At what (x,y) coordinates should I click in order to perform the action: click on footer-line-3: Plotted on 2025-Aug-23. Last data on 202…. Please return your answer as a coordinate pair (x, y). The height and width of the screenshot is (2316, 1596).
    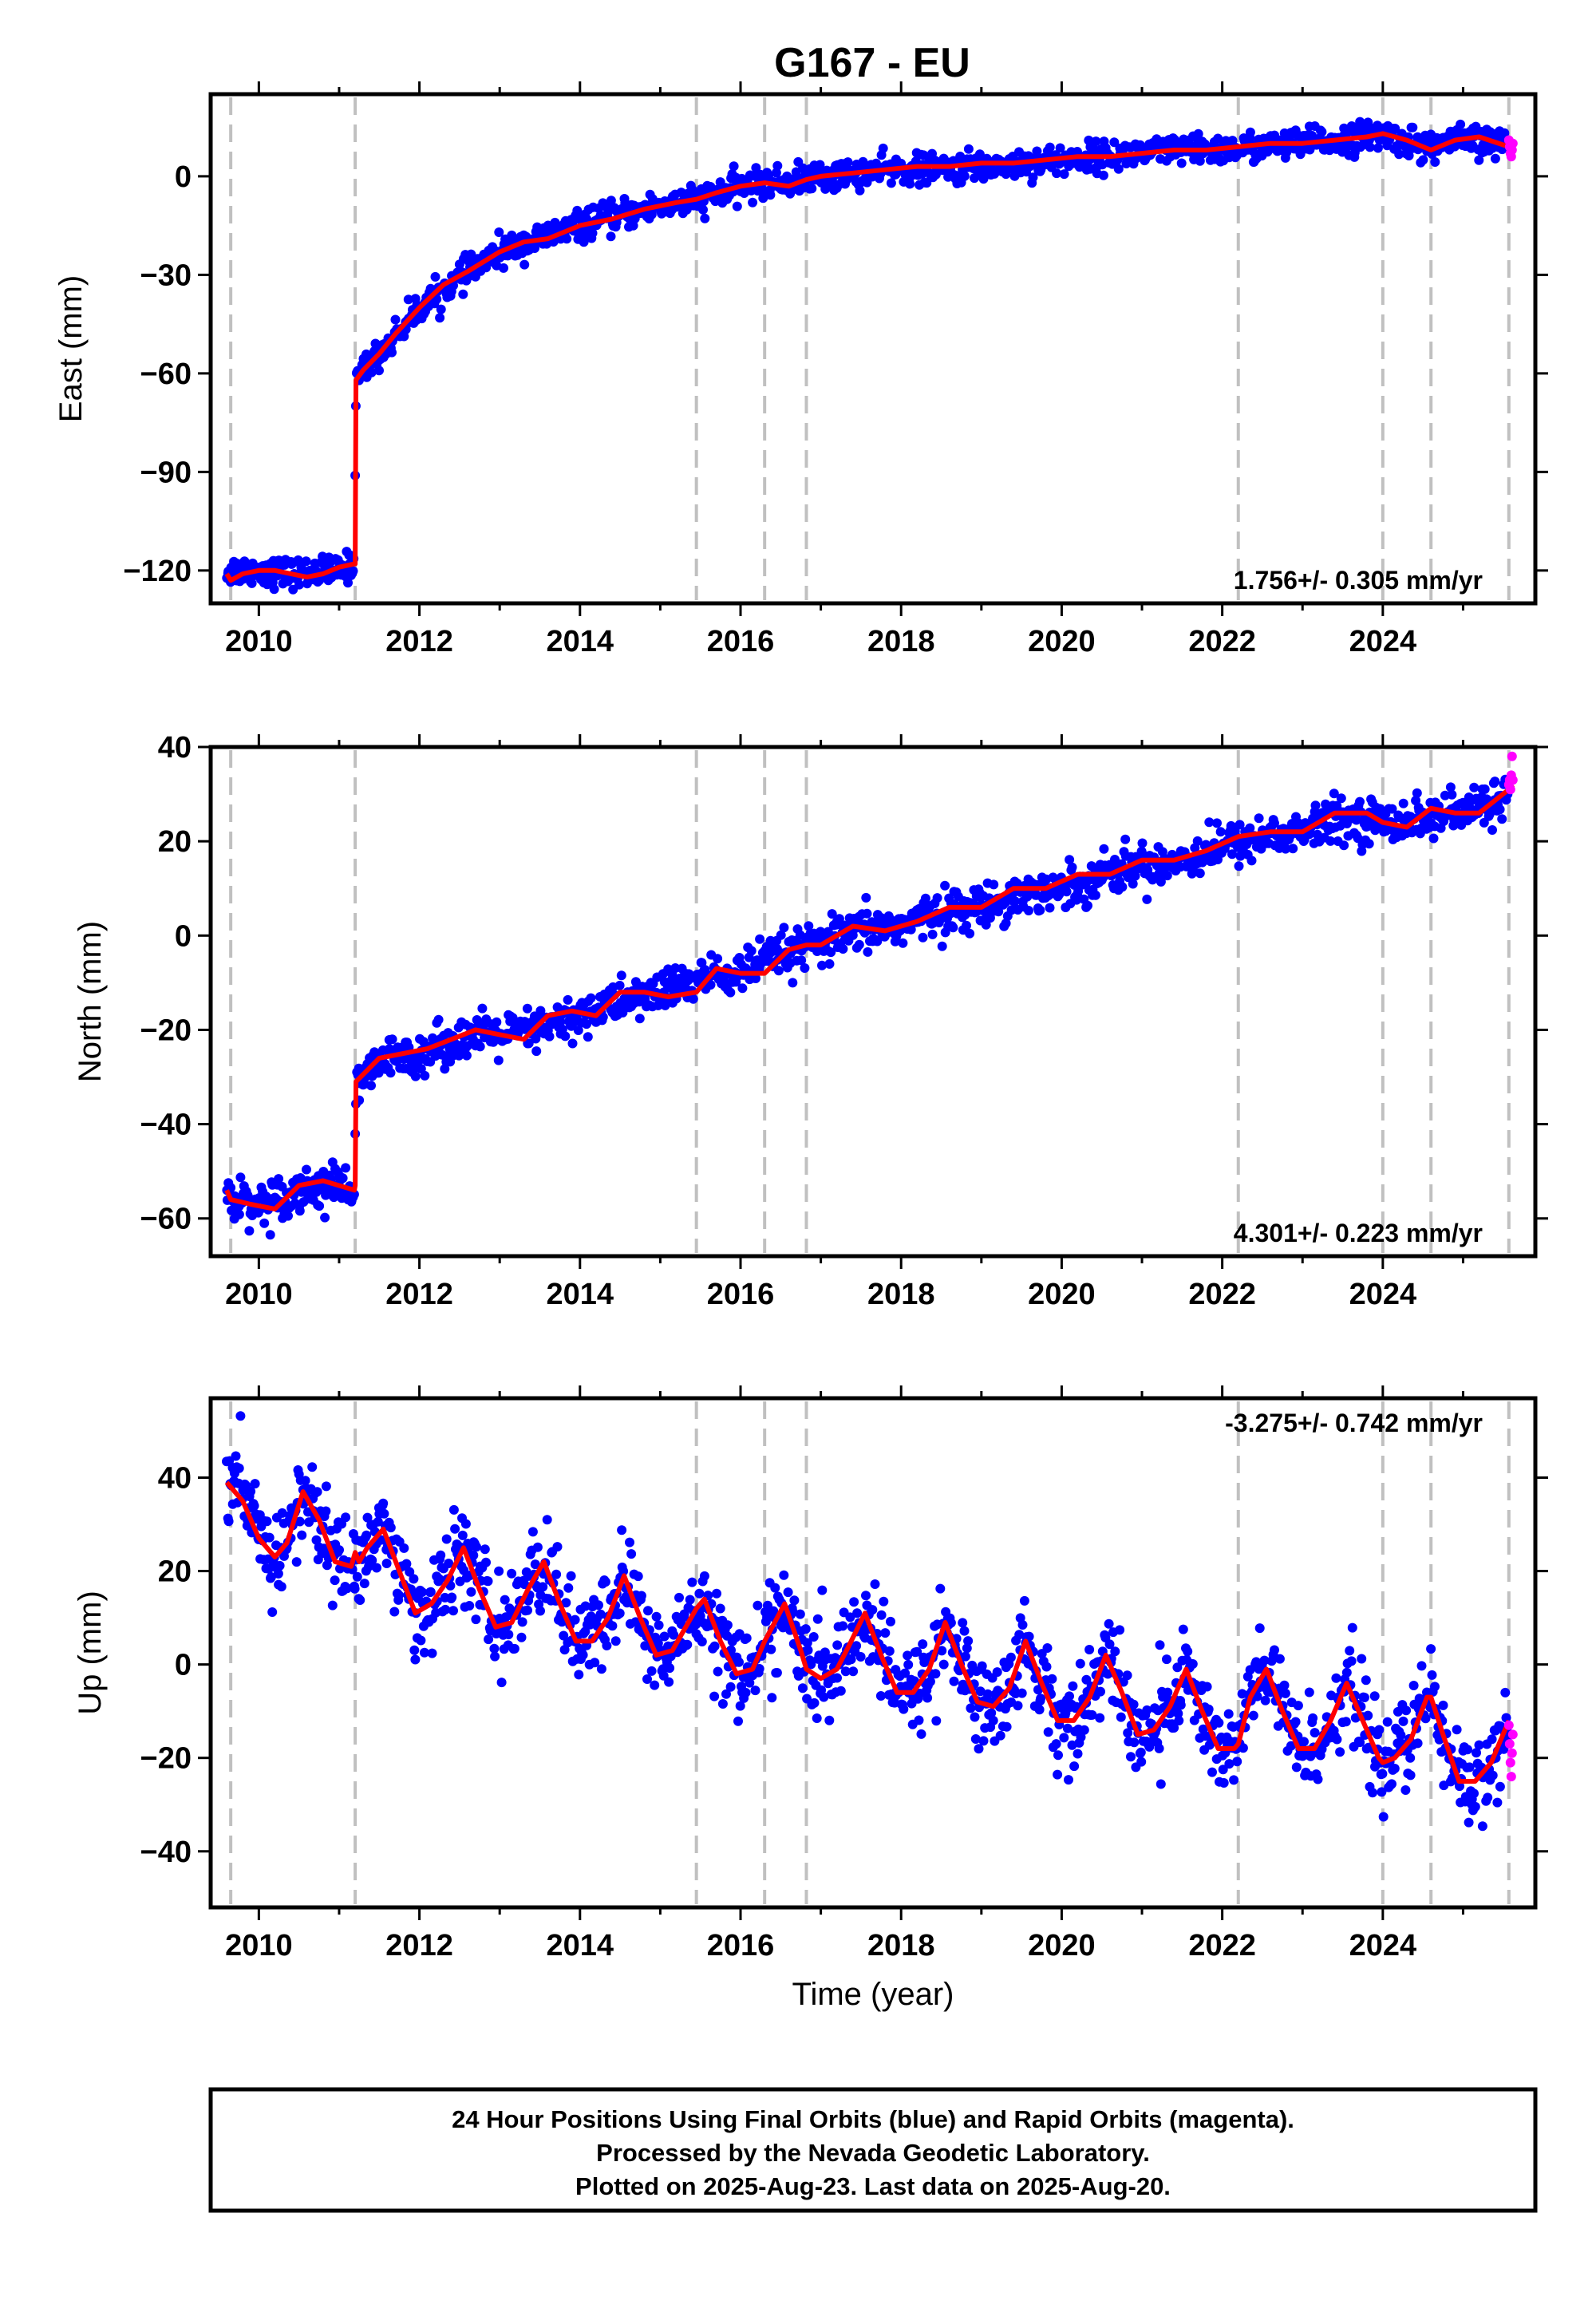
    Looking at the image, I should click on (873, 2186).